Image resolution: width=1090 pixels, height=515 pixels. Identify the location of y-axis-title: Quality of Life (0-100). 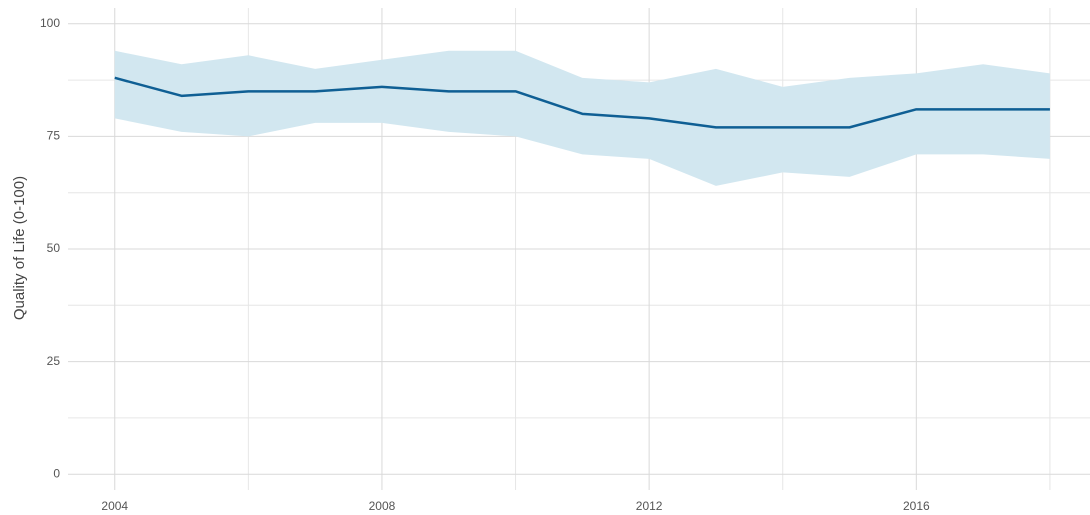
(19, 248).